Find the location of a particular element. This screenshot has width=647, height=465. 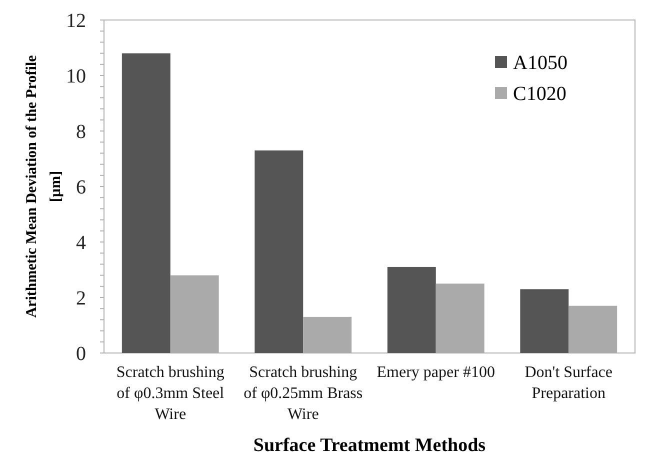

y-tick-label: 0 is located at coordinates (81, 354).